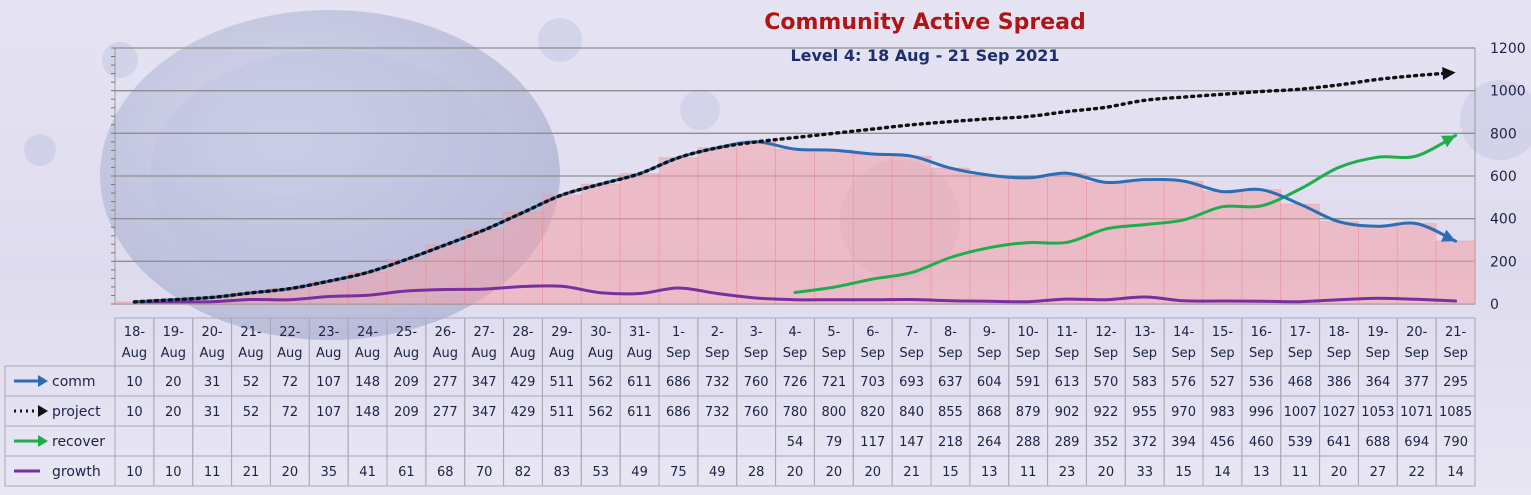 This screenshot has width=1531, height=495. Describe the element at coordinates (445, 472) in the screenshot. I see `table-value: 68` at that location.